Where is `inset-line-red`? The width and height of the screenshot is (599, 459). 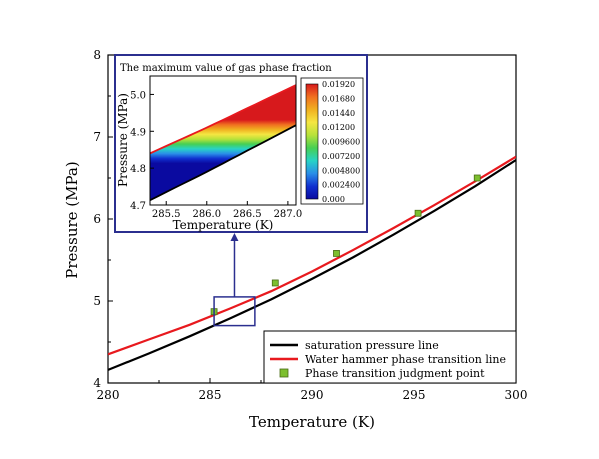
inset-line-red is located at coordinates (223, 119).